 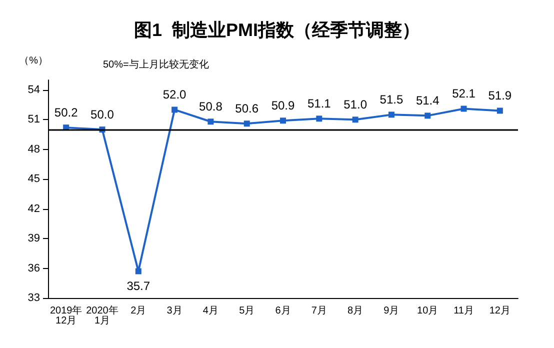 I want to click on x-tick-label: 10月, so click(x=427, y=311).